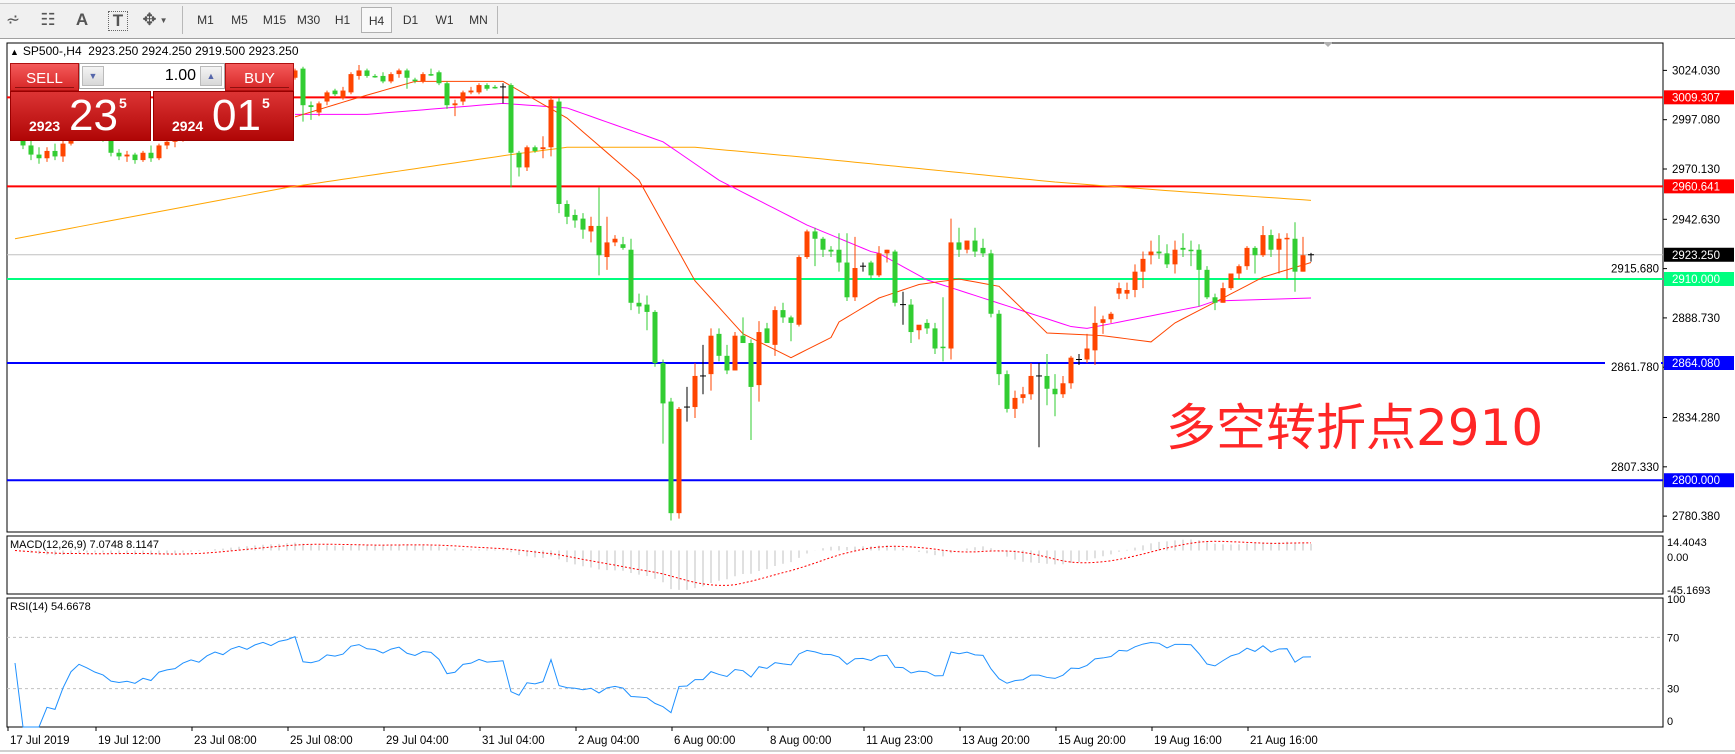 This screenshot has height=754, width=1735. I want to click on buy-label: BUY, so click(259, 78).